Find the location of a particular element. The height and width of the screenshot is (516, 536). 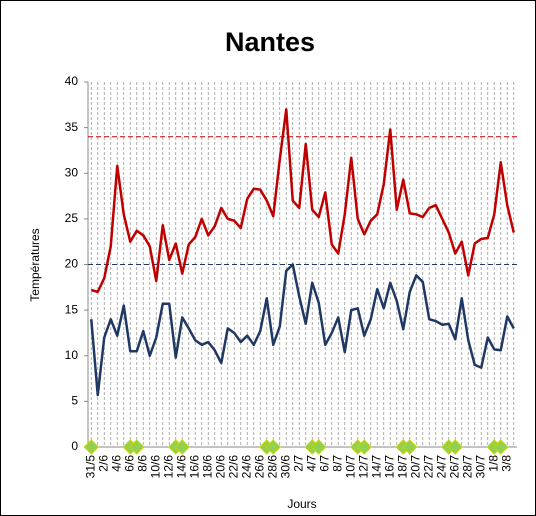

x-tick-label: 8/6 is located at coordinates (142, 463).